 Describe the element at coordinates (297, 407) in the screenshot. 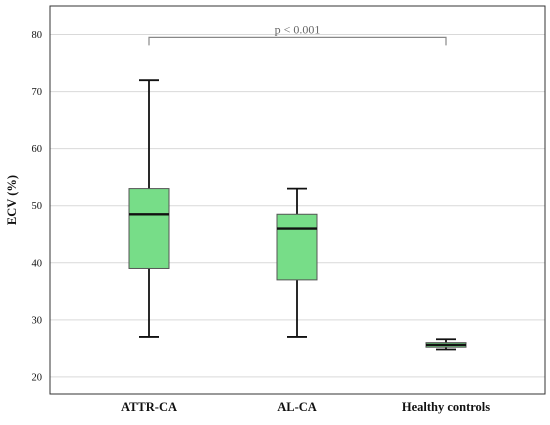

I see `x-category-label-2: AL-CA` at that location.